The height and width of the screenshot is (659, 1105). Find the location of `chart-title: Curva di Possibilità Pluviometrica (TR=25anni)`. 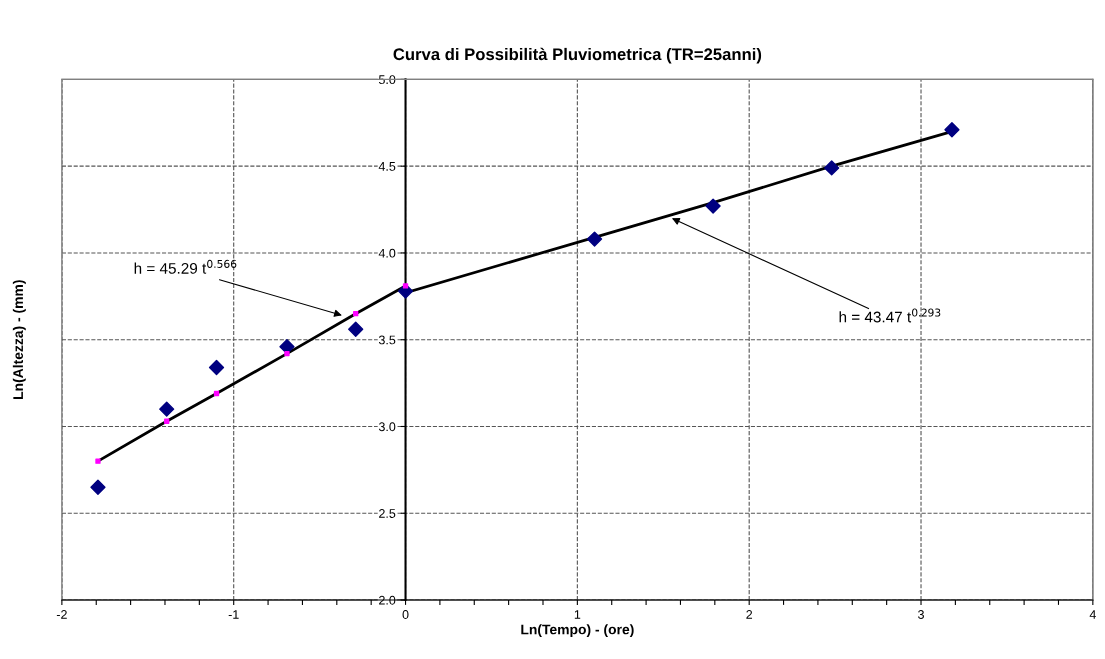

chart-title: Curva di Possibilità Pluviometrica (TR=25anni) is located at coordinates (577, 55).